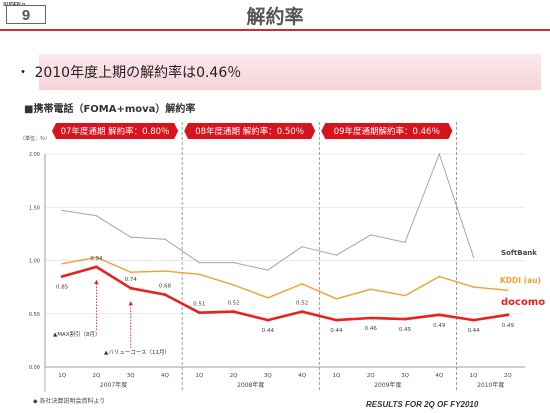 Image resolution: width=550 pixels, height=413 pixels. I want to click on period-banner-label: 09年度通期解約率：0.46％, so click(387, 131).